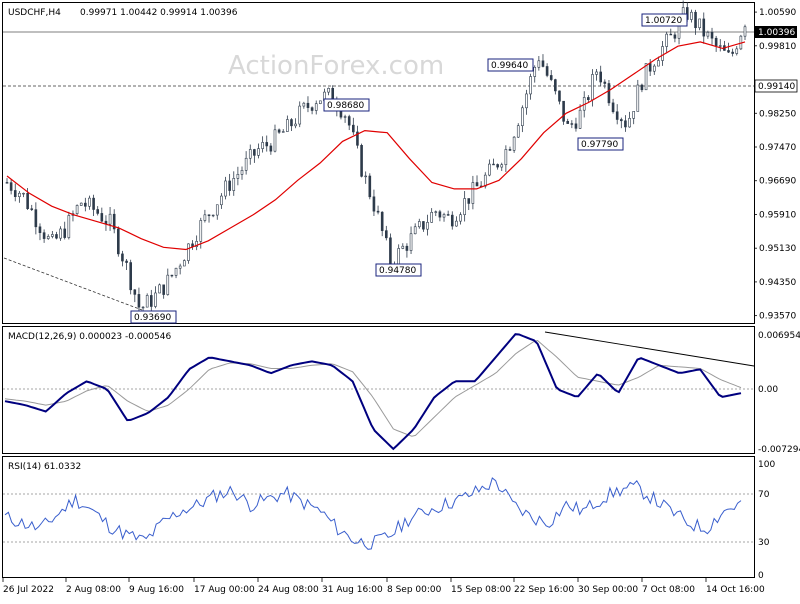 The width and height of the screenshot is (800, 604). What do you see at coordinates (156, 590) in the screenshot?
I see `x-tick-label: 9 Aug 16:00` at bounding box center [156, 590].